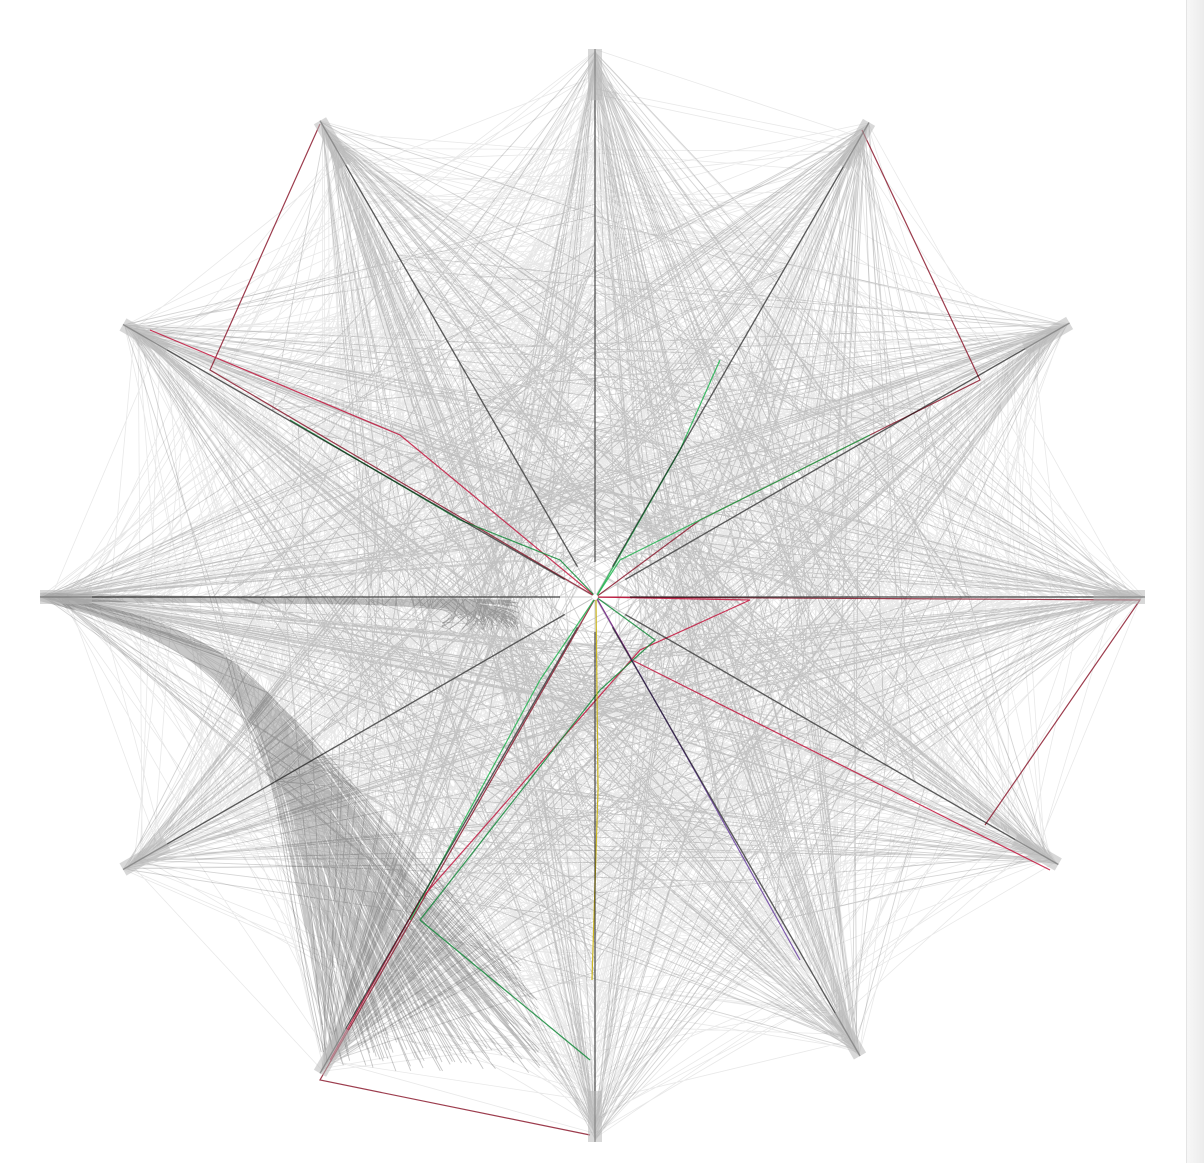 This screenshot has height=1163, width=1204. Describe the element at coordinates (1195, 581) in the screenshot. I see `vertical-scrollbar` at that location.